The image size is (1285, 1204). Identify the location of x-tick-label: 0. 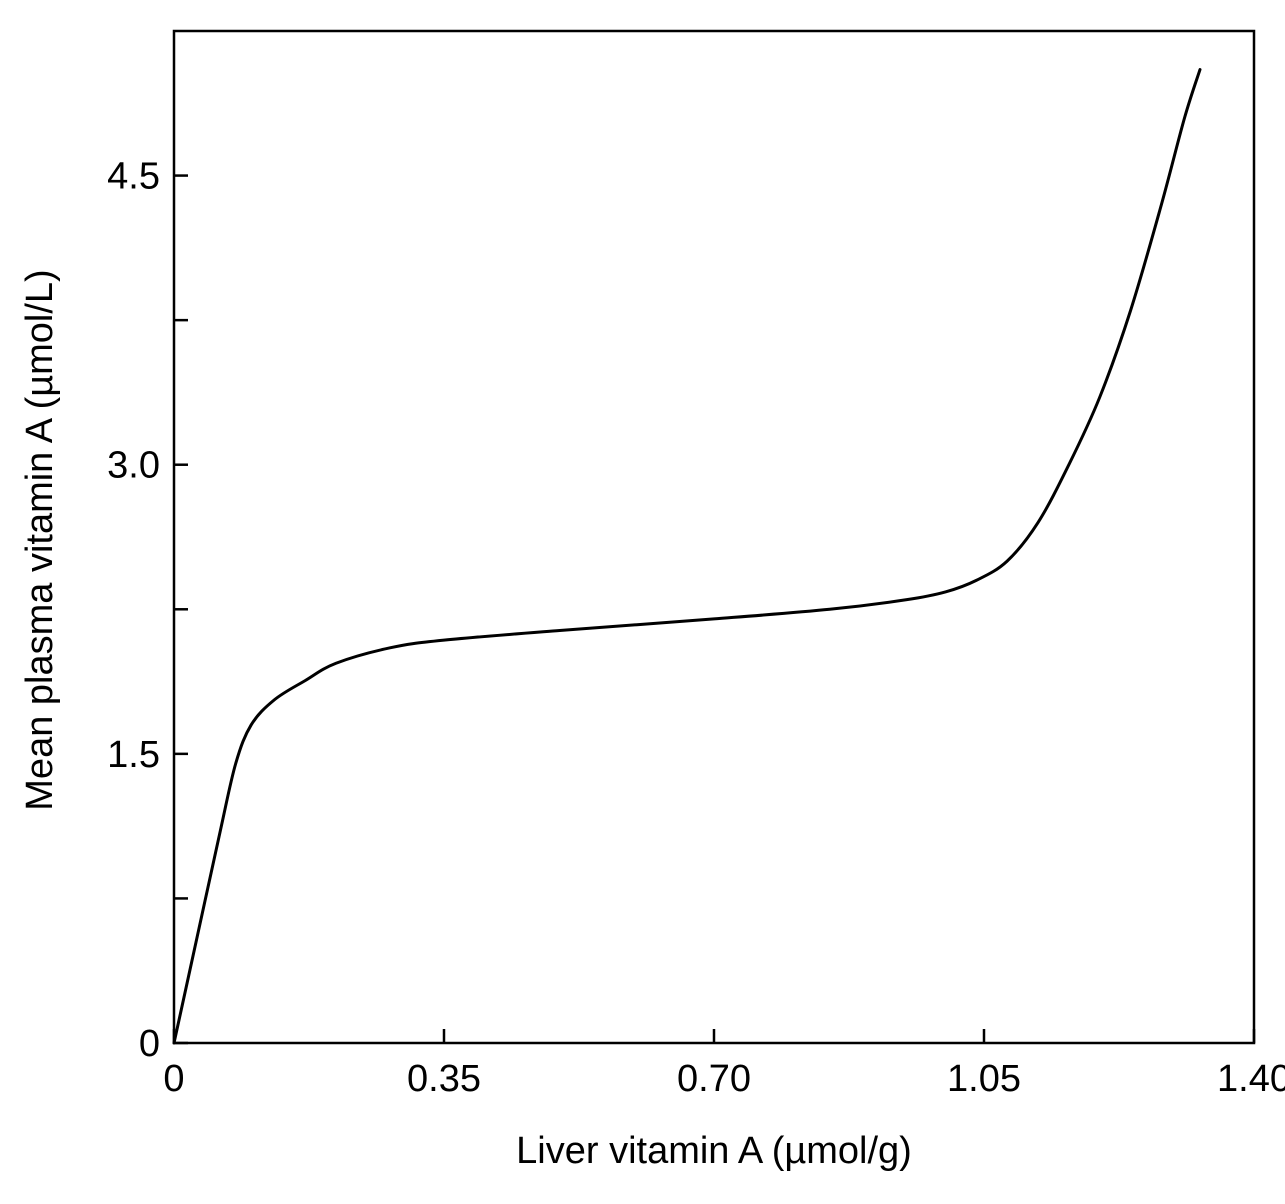
(173, 1079).